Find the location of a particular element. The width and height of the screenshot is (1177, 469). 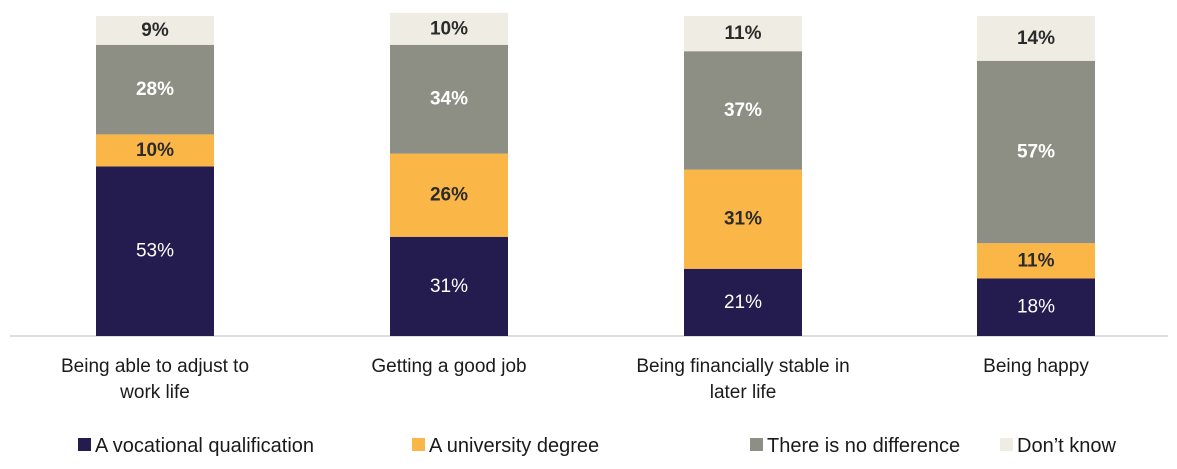

category-label: Being financially stable in later life is located at coordinates (742, 379).